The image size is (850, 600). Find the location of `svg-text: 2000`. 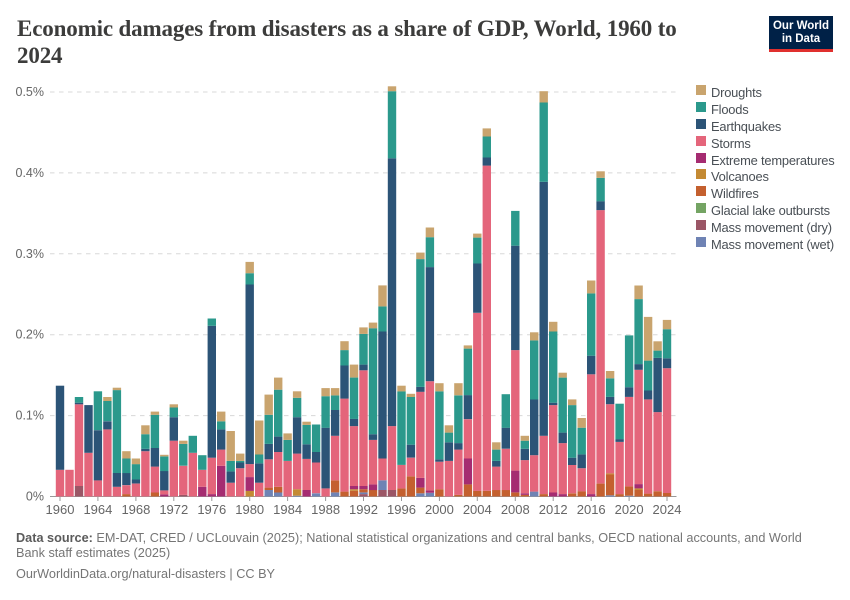

svg-text: 2000 is located at coordinates (439, 509).